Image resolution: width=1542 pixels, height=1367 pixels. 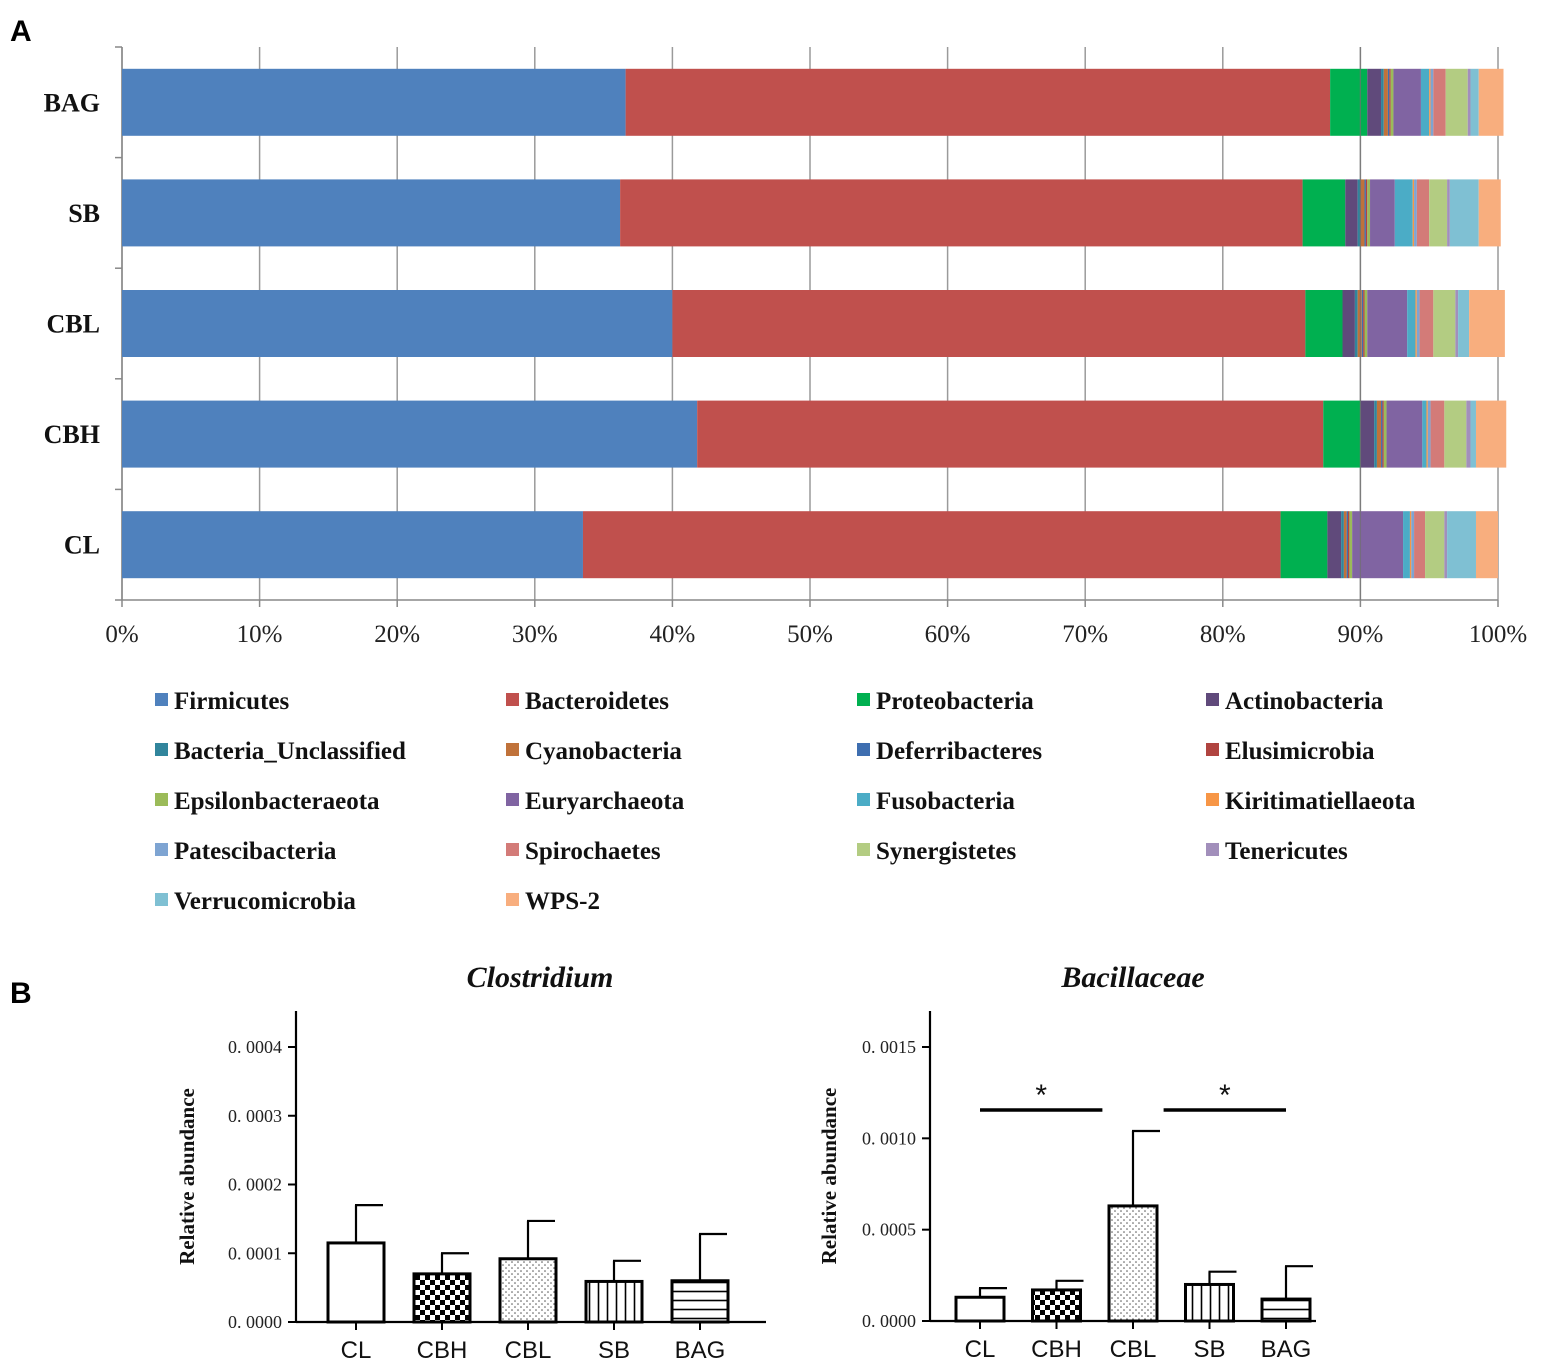 I want to click on x-tick-label: 70%, so click(x=1085, y=634).